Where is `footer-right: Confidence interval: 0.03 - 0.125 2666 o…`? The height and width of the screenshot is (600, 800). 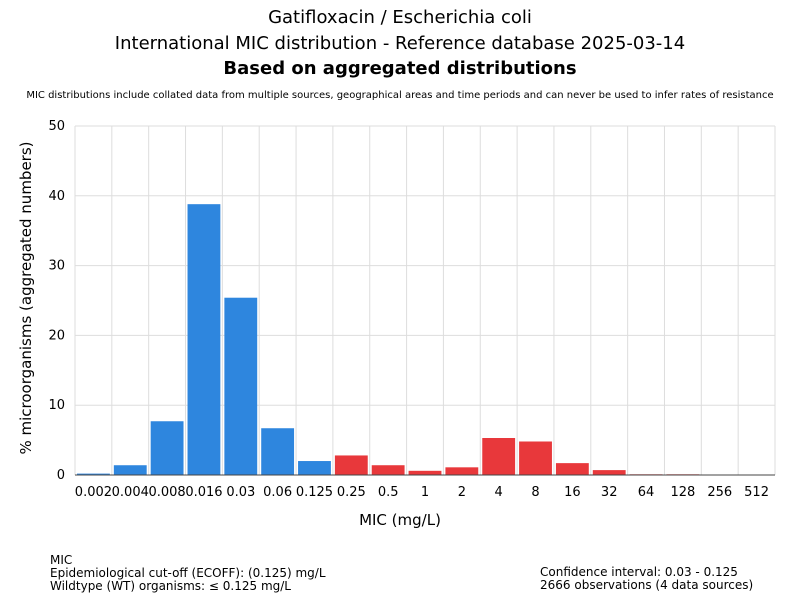
footer-right: Confidence interval: 0.03 - 0.125 2666 o… is located at coordinates (646, 579).